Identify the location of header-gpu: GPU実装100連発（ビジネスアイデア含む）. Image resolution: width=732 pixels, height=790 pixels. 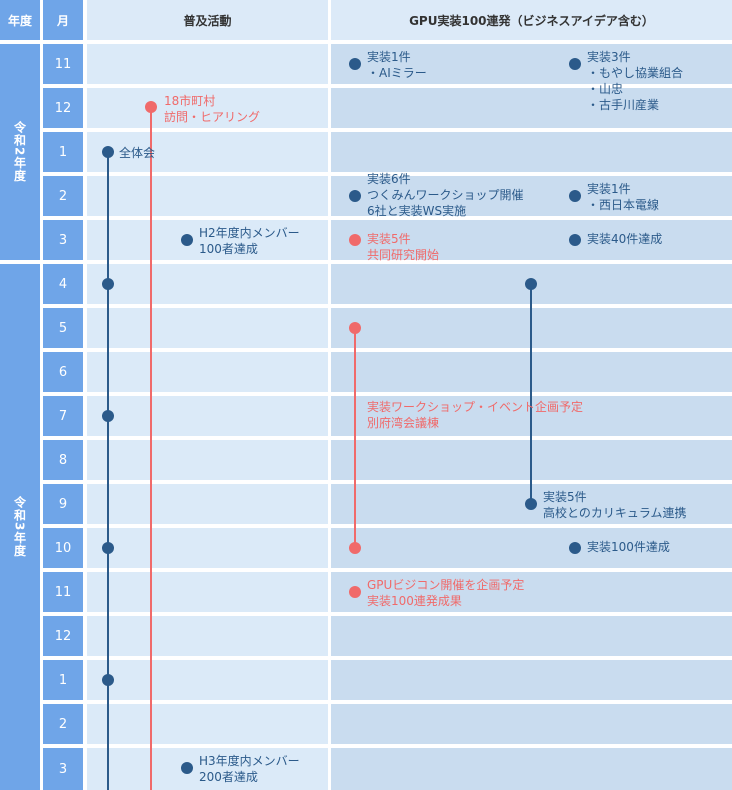
(531, 20).